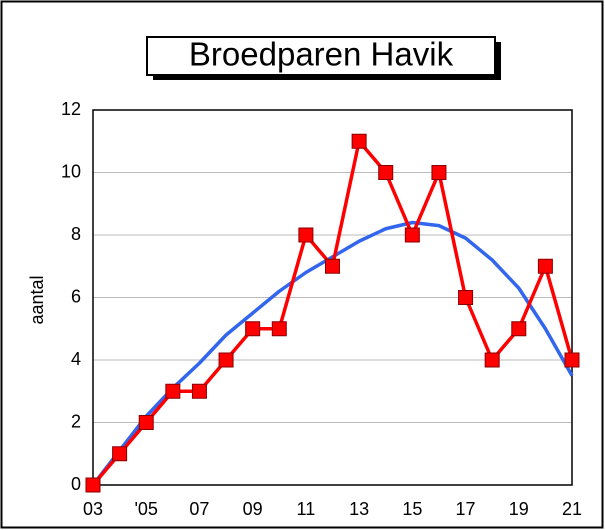 The height and width of the screenshot is (530, 605). Describe the element at coordinates (306, 509) in the screenshot. I see `x-tick-label: 11` at that location.